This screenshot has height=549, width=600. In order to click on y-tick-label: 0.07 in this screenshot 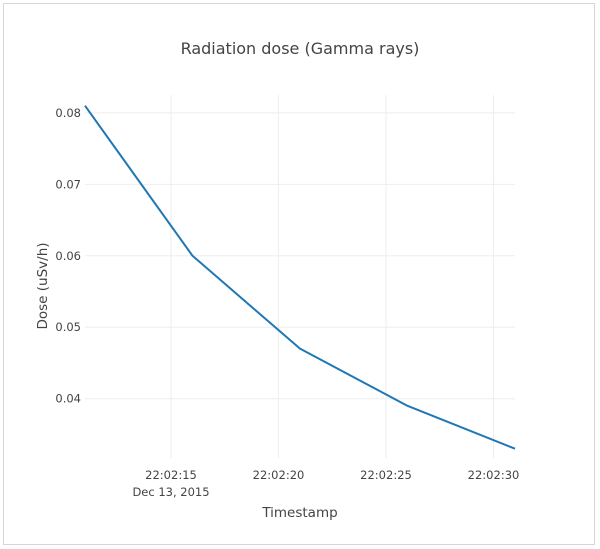, I will do `click(68, 184)`.